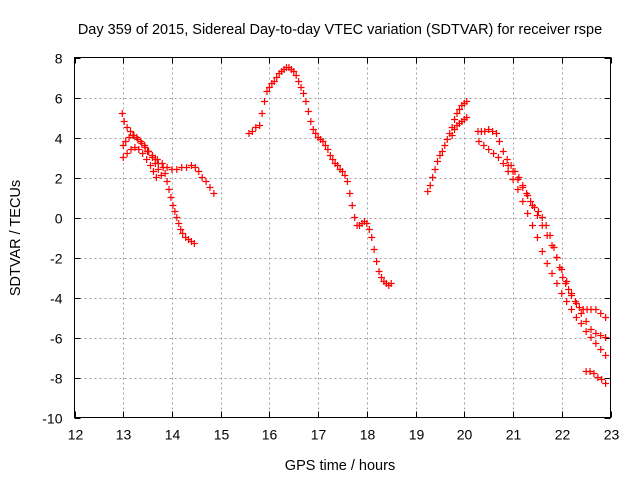 The width and height of the screenshot is (640, 480). Describe the element at coordinates (222, 435) in the screenshot. I see `x-tick-label: 15` at that location.